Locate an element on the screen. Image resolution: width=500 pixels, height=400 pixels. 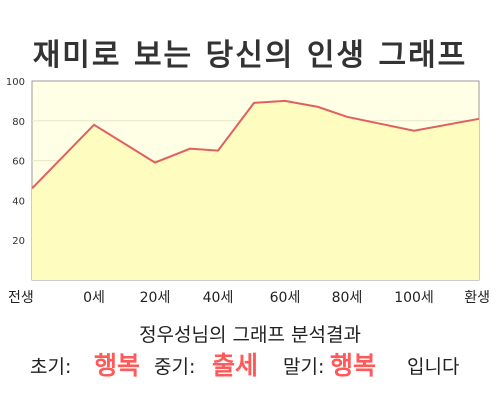
early-value: 행복 is located at coordinates (117, 365).